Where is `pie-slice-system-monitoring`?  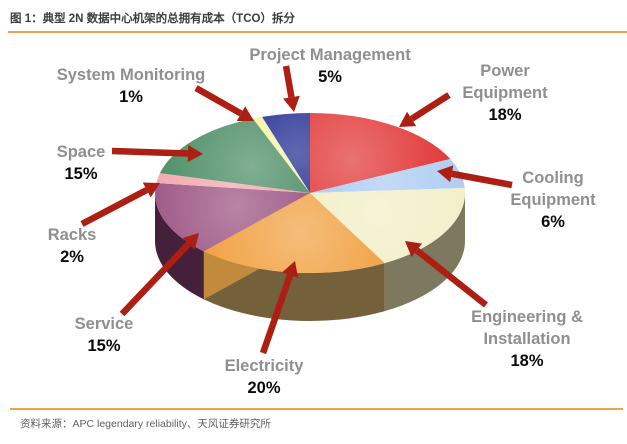 pie-slice-system-monitoring is located at coordinates (281, 154).